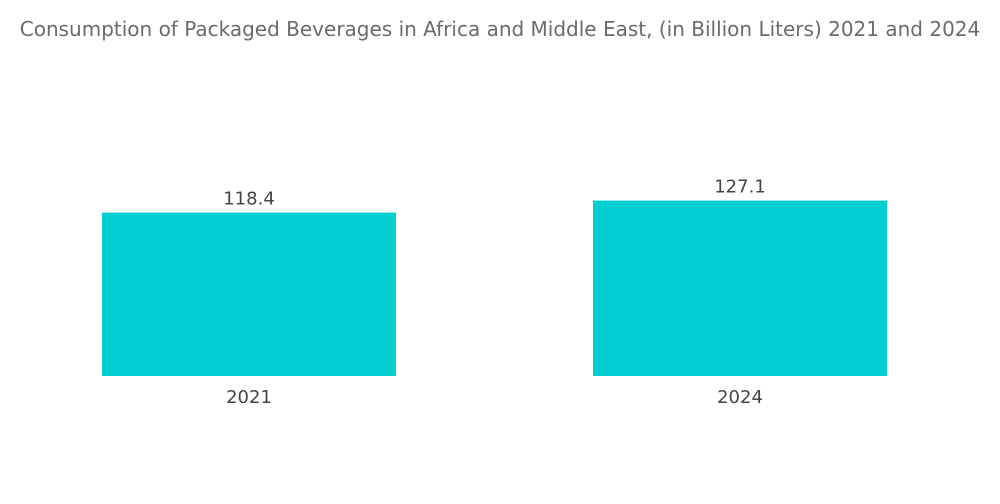 The image size is (1000, 504). I want to click on data-label-2024: 127.1, so click(740, 187).